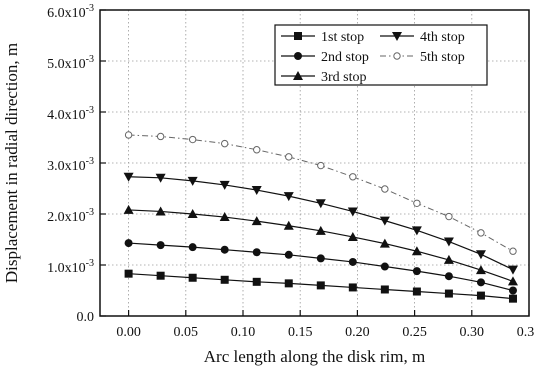  Describe the element at coordinates (442, 57) in the screenshot. I see `legend-label: 5th stop` at that location.